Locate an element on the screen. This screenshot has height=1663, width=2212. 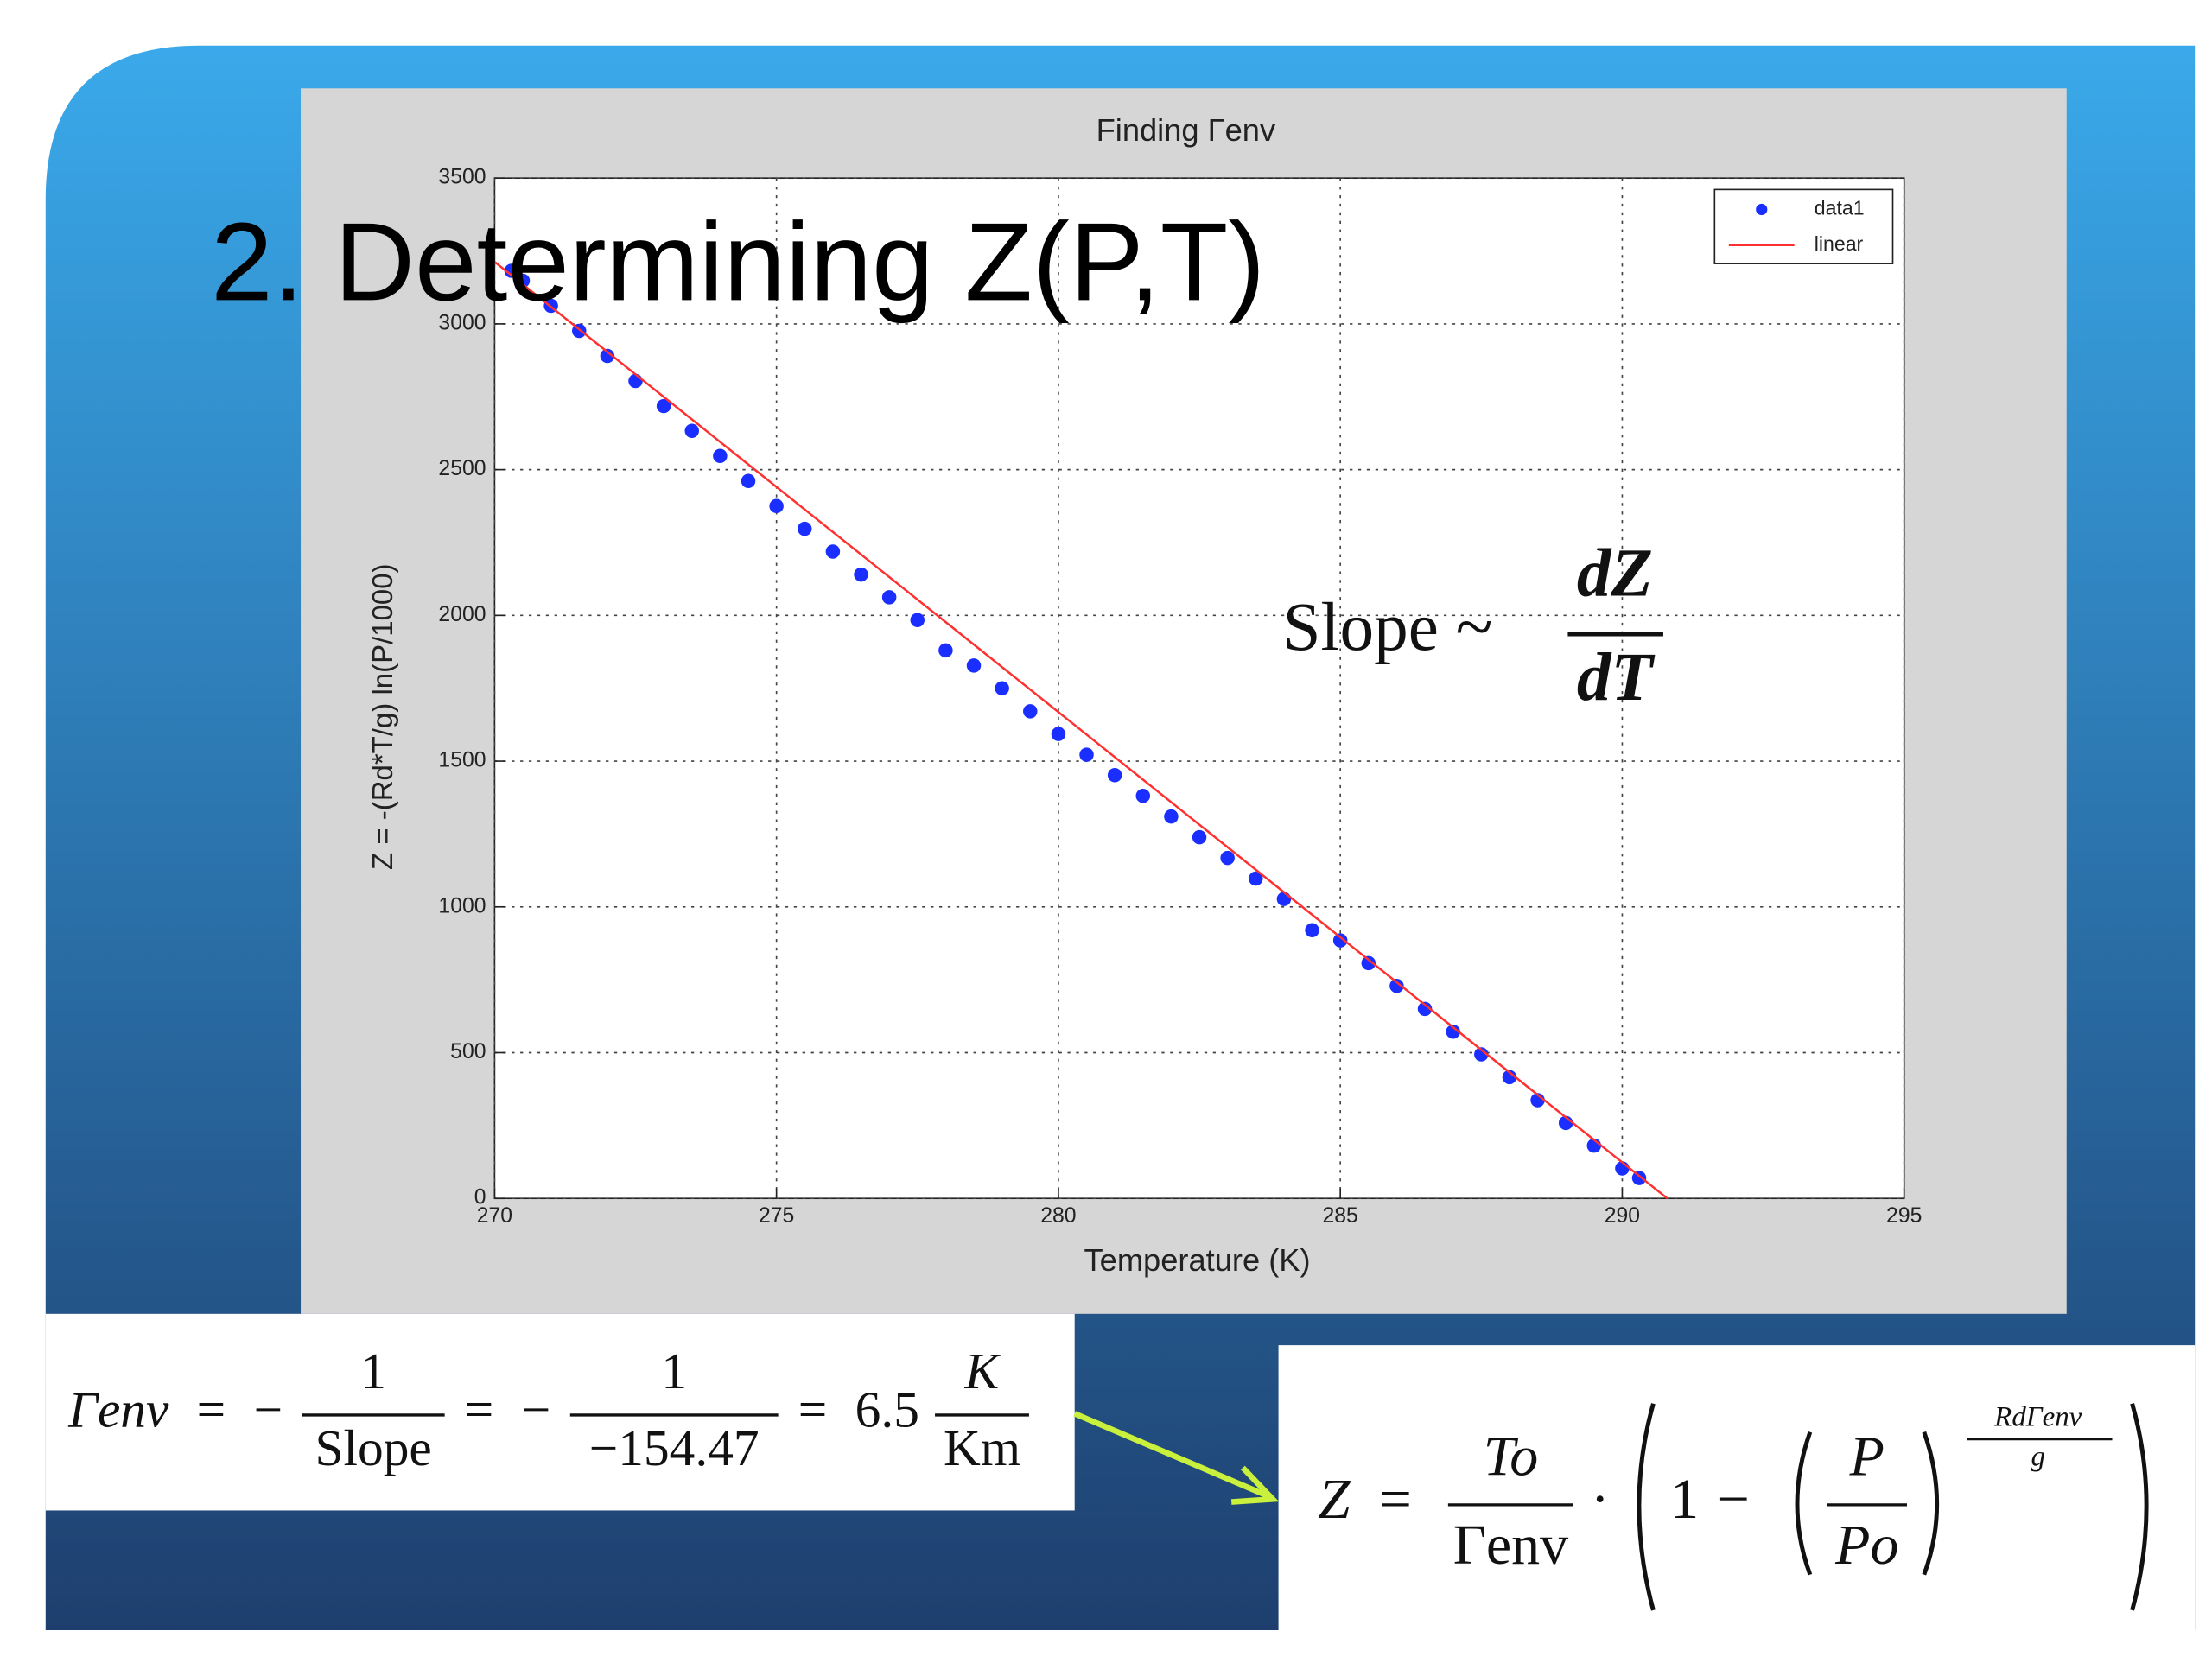
slope-annotation: Slope ~ dZ dT is located at coordinates (1473, 625).